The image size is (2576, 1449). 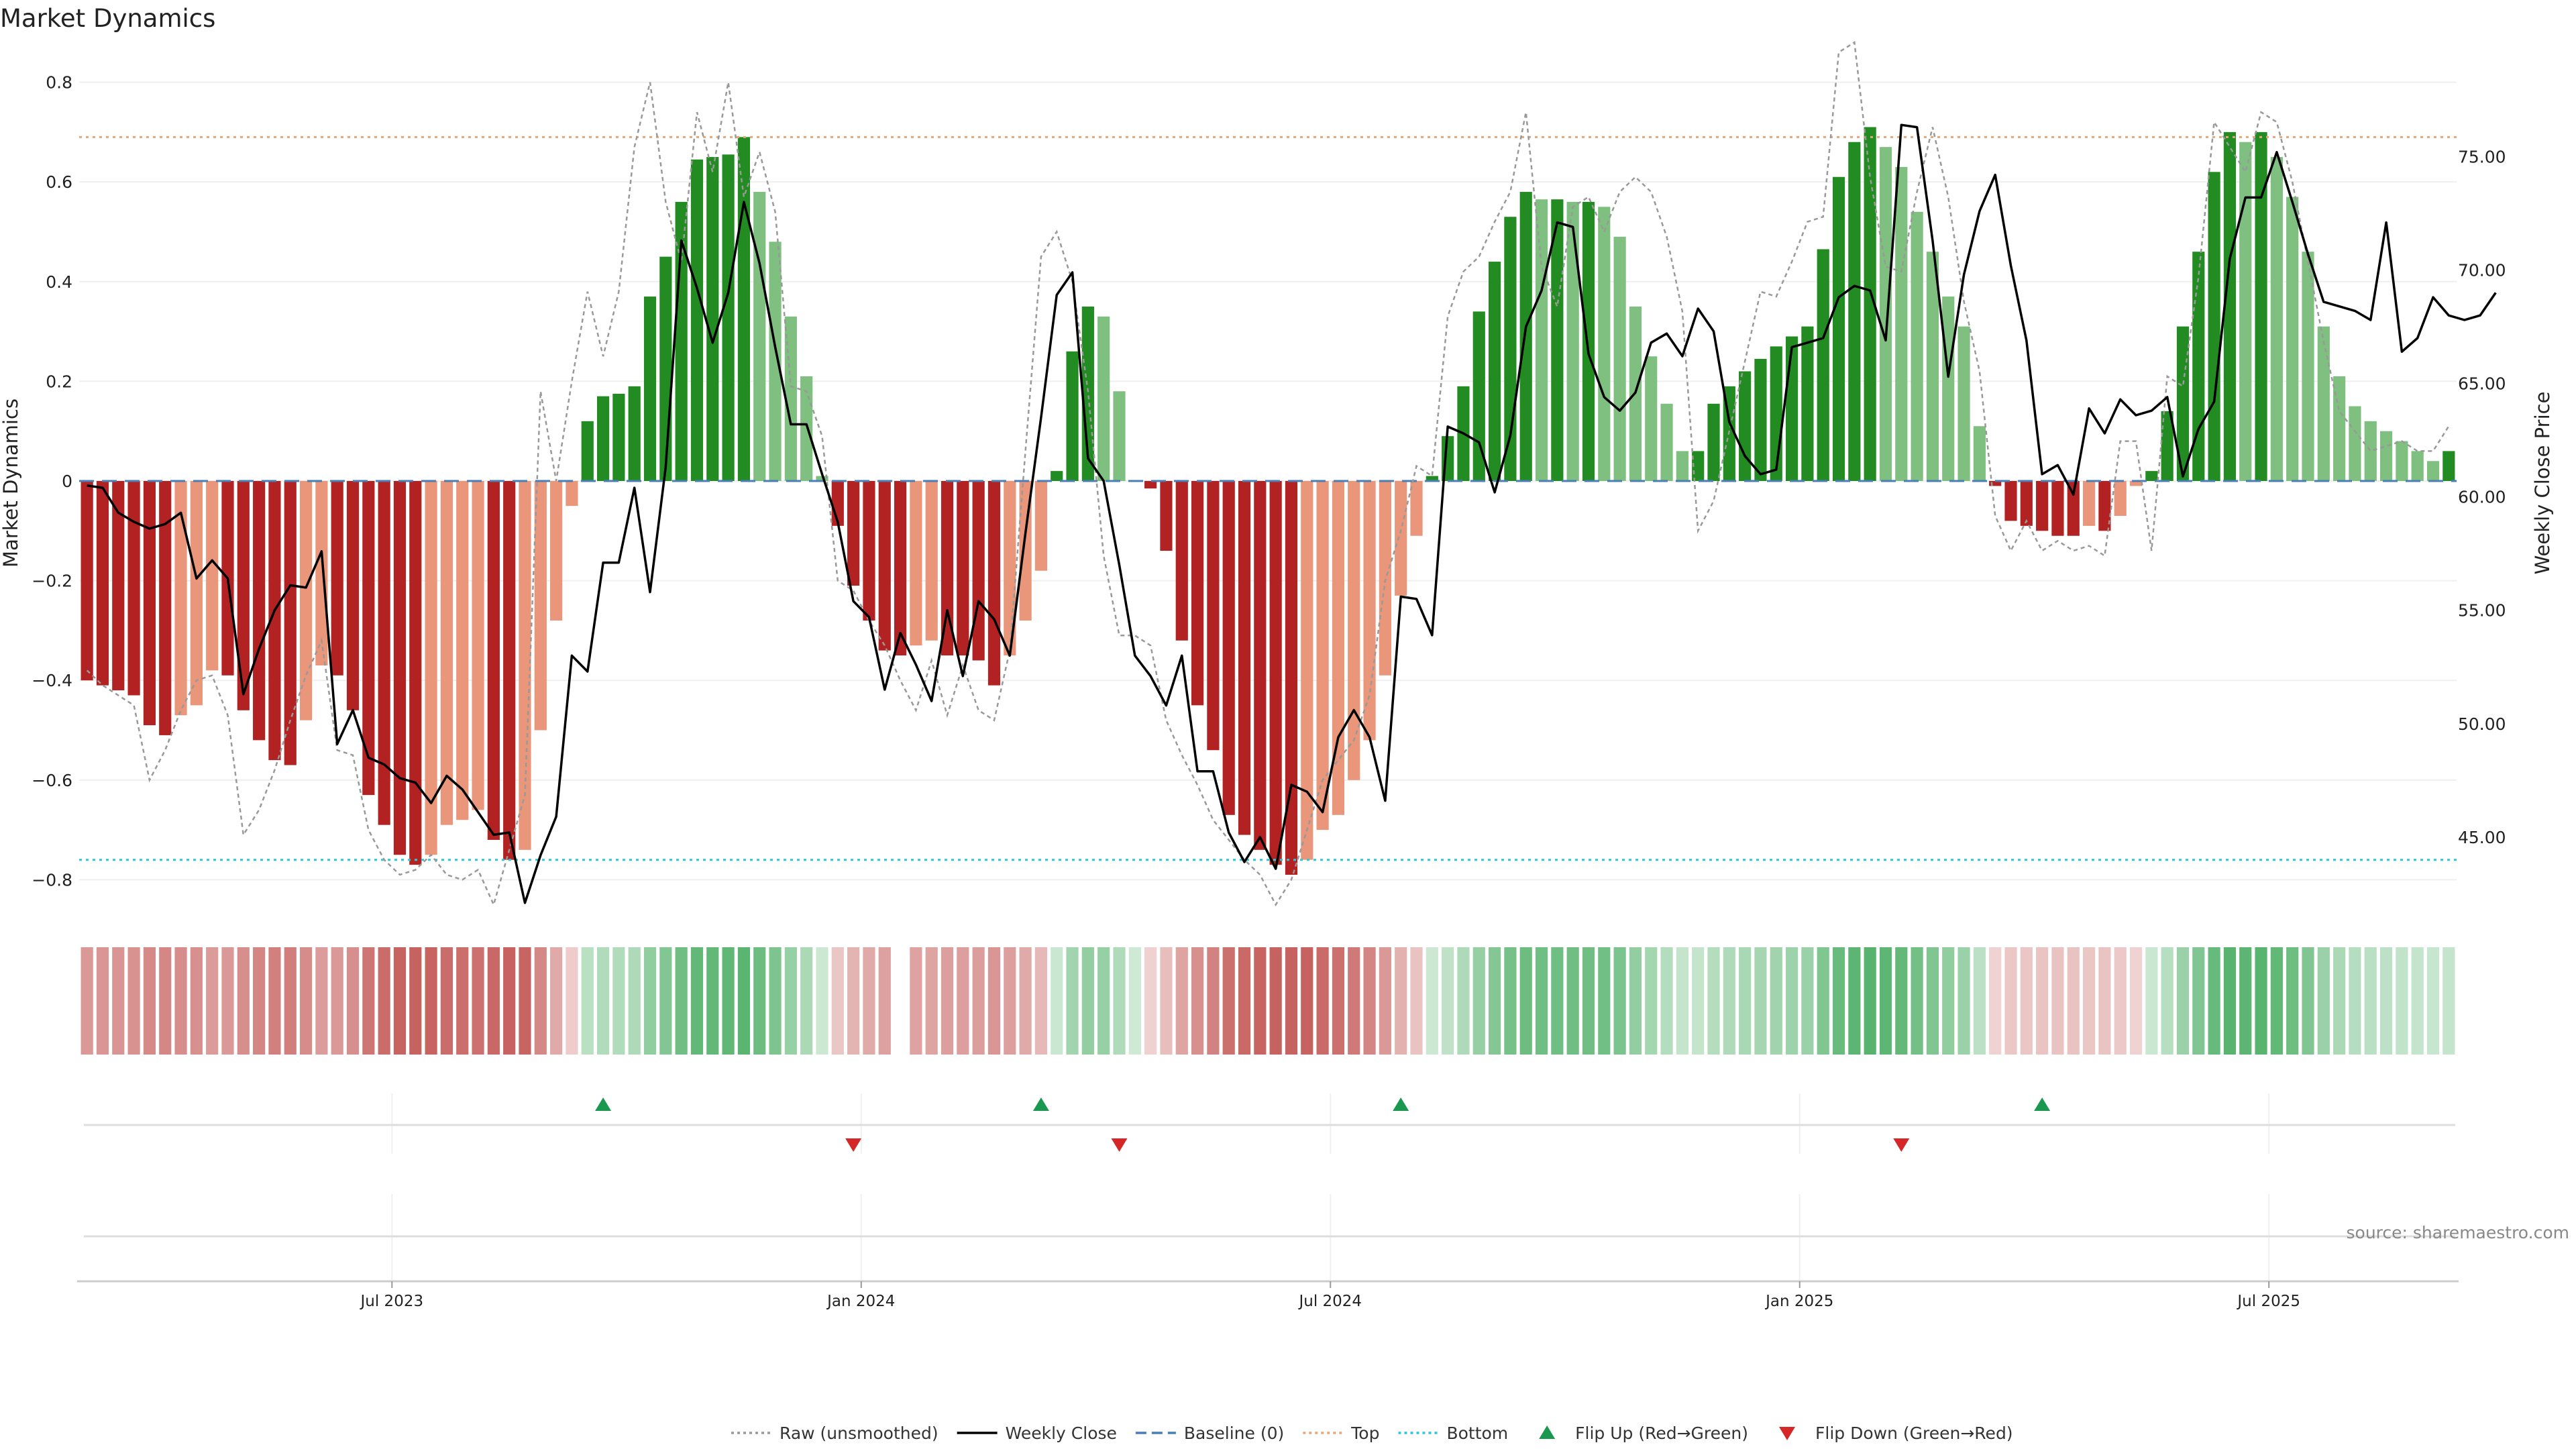 I want to click on left-tick-label: −0.6, so click(x=52, y=780).